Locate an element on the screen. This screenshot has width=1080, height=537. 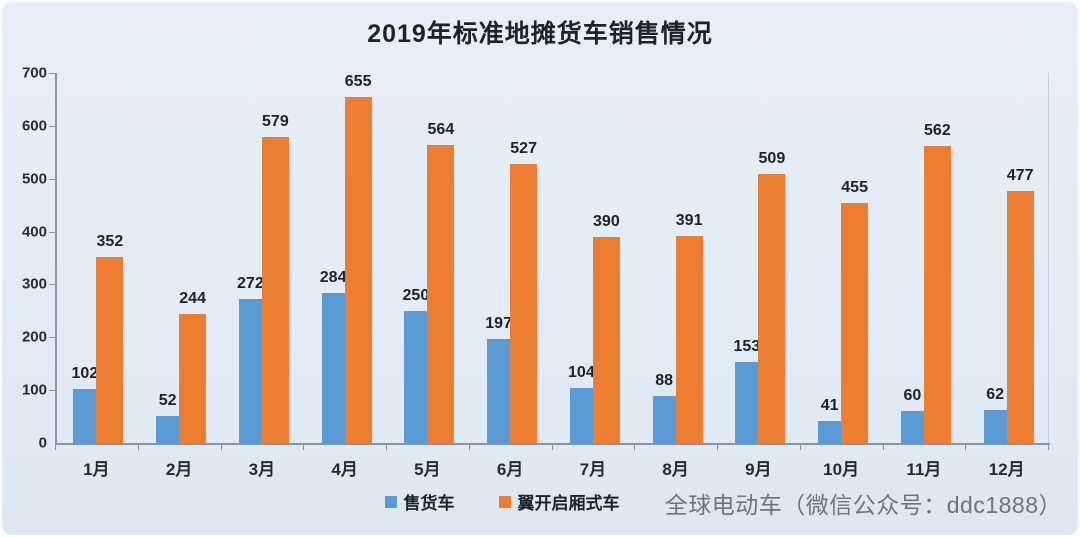
x-axis-label: 4月 is located at coordinates (344, 469).